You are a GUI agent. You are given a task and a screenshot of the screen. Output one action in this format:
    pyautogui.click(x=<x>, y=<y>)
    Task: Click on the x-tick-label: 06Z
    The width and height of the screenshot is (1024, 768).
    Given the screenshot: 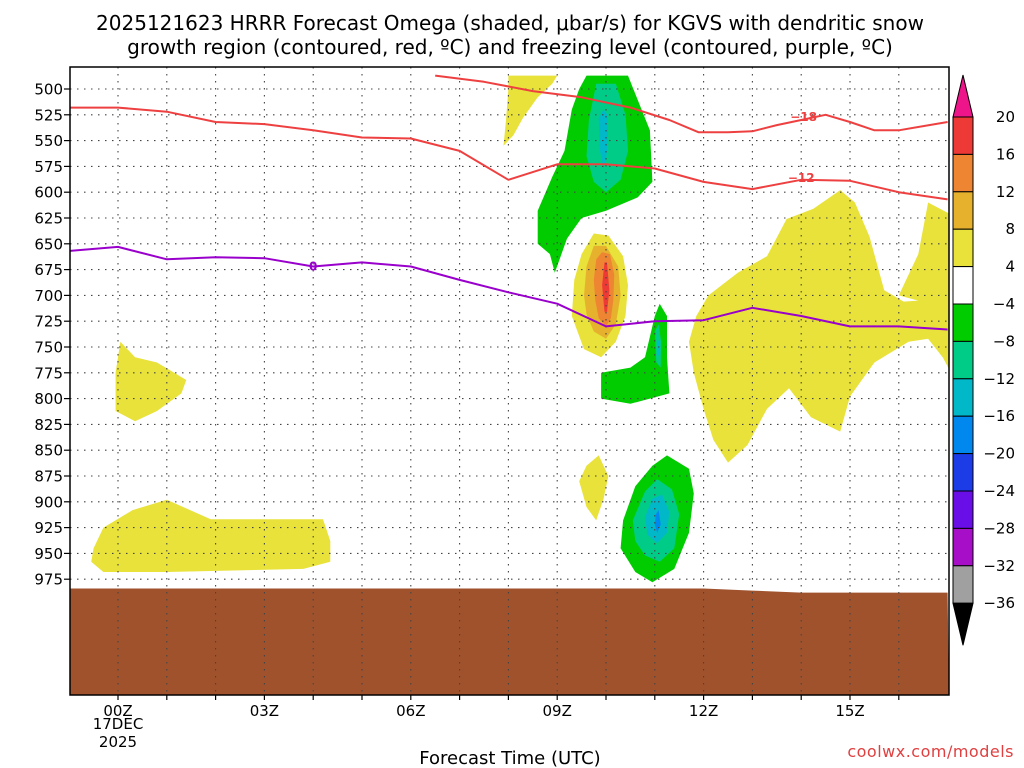 What is the action you would take?
    pyautogui.click(x=410, y=711)
    